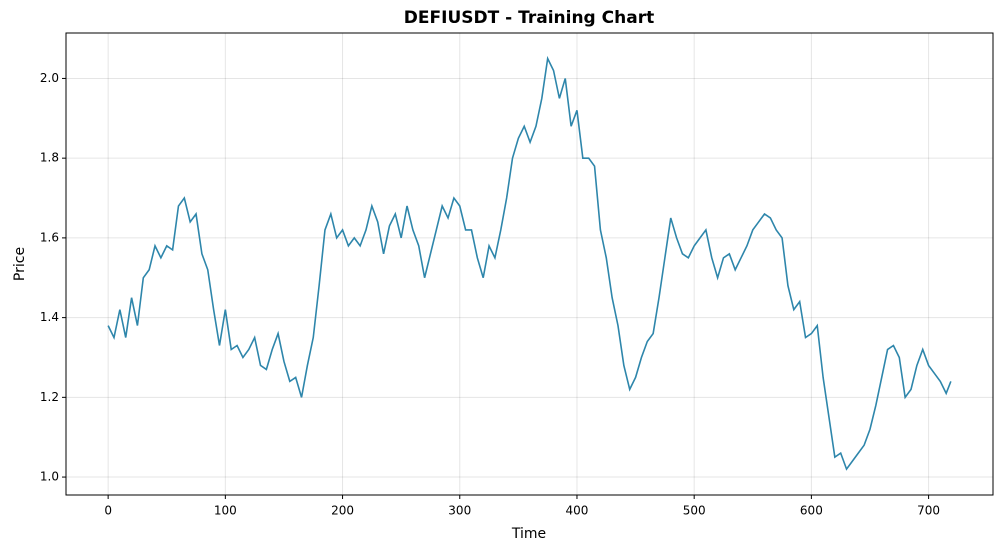  I want to click on x-tick-label: 500, so click(694, 511).